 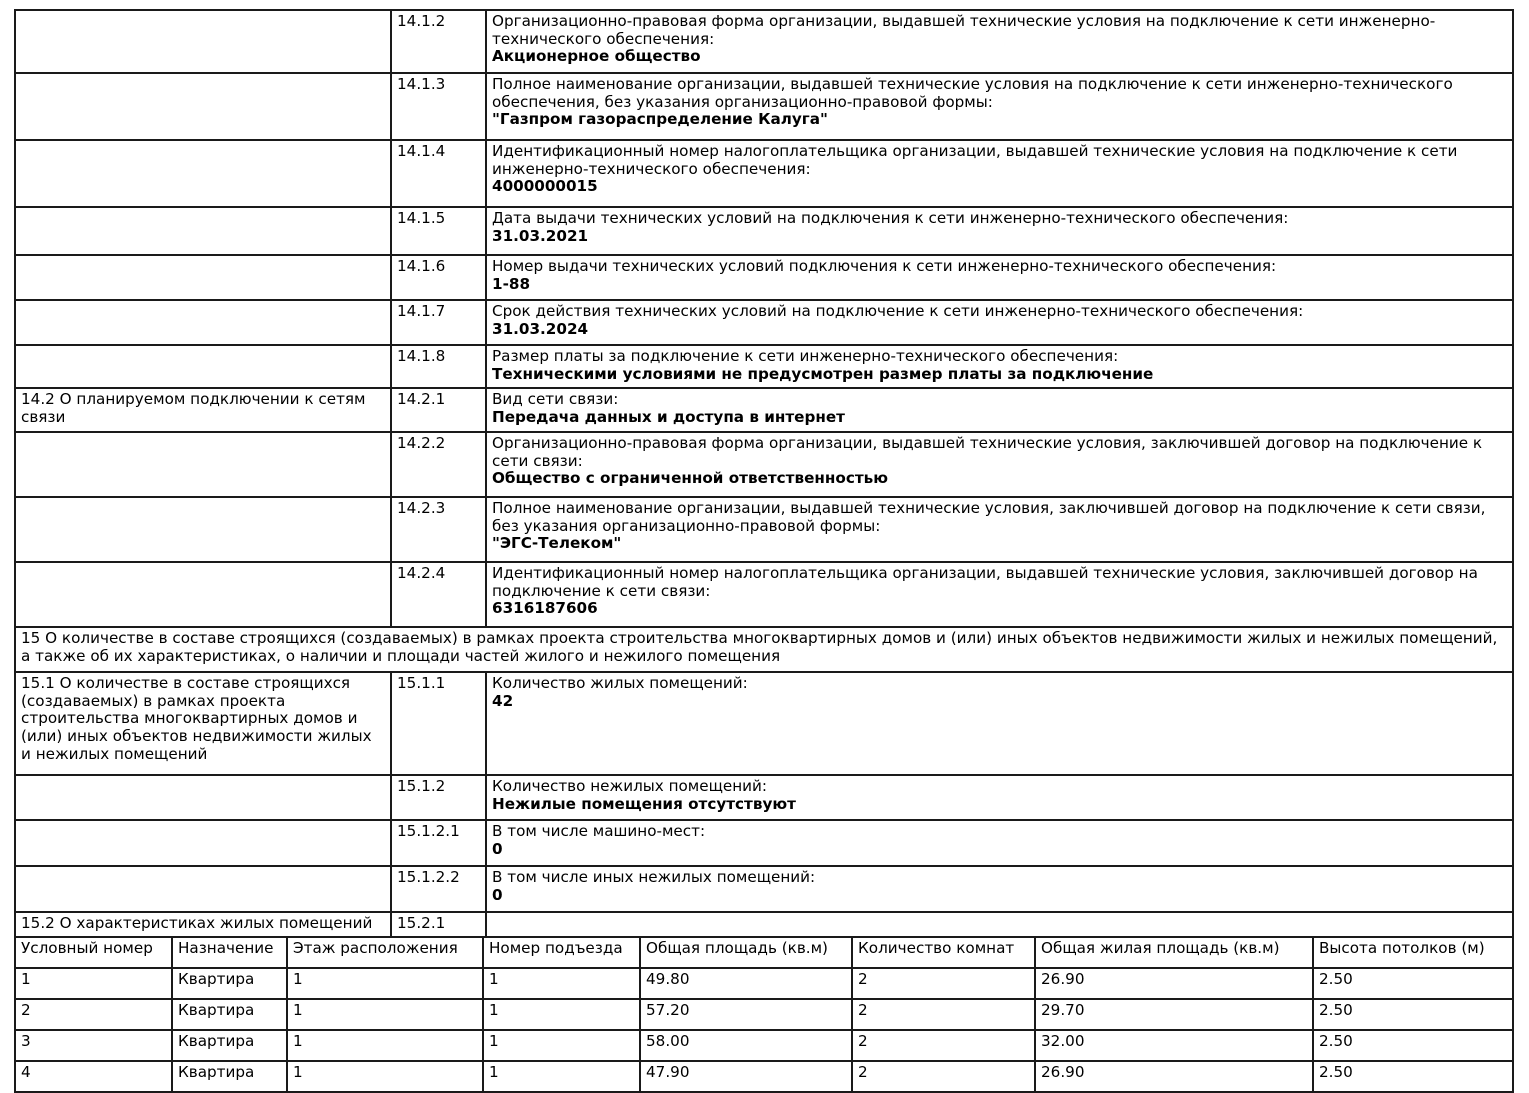 I want to click on row-value: Передача данных и доступа в интернет, so click(x=668, y=416).